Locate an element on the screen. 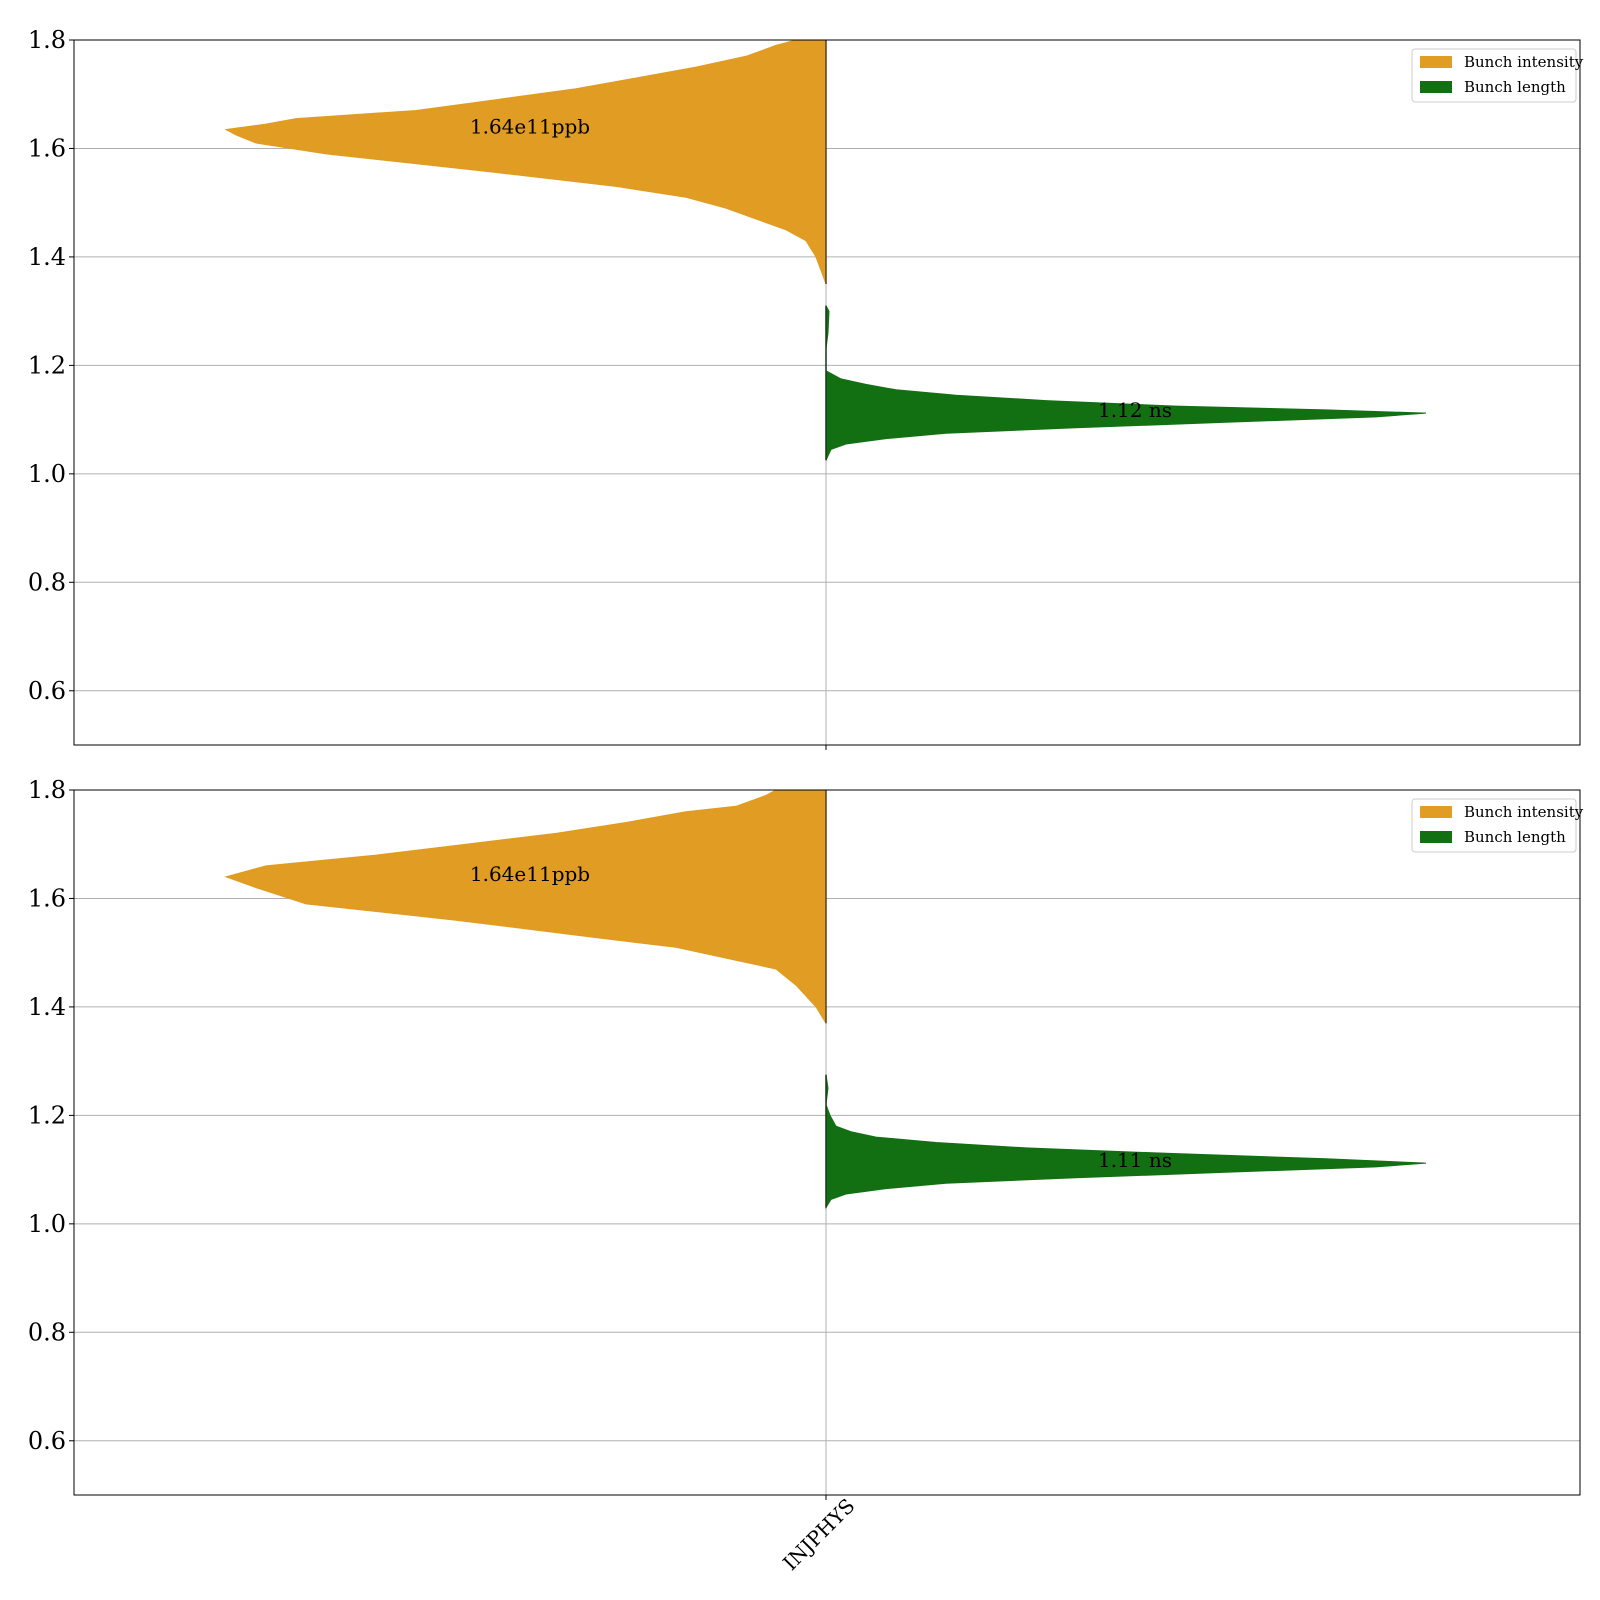 Image resolution: width=1600 pixels, height=1600 pixels. peak-annotation: 1.11 ns is located at coordinates (1135, 1160).